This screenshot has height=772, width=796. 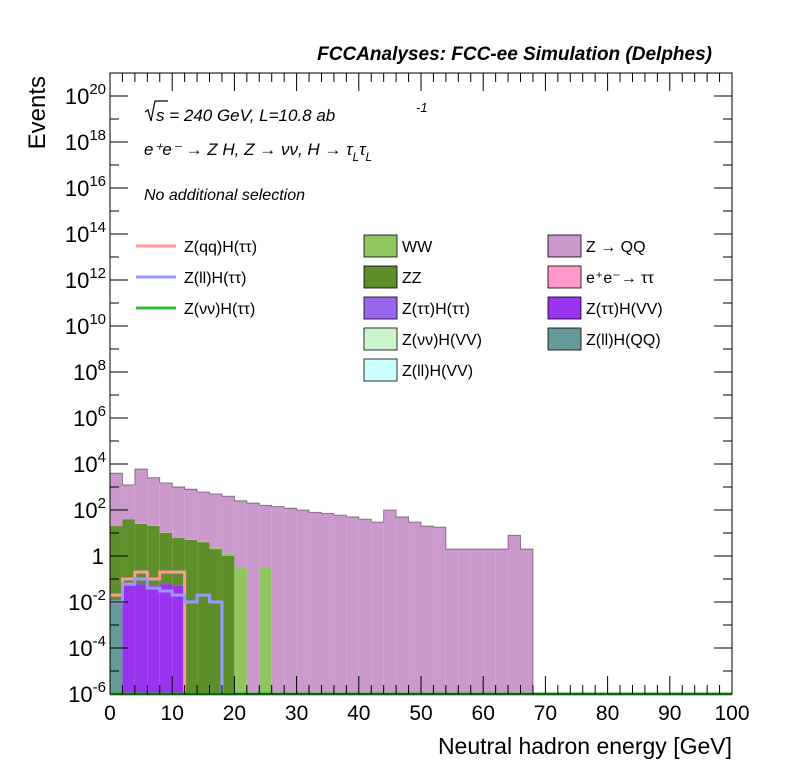 I want to click on legend-label: Z → QQ, so click(x=616, y=247).